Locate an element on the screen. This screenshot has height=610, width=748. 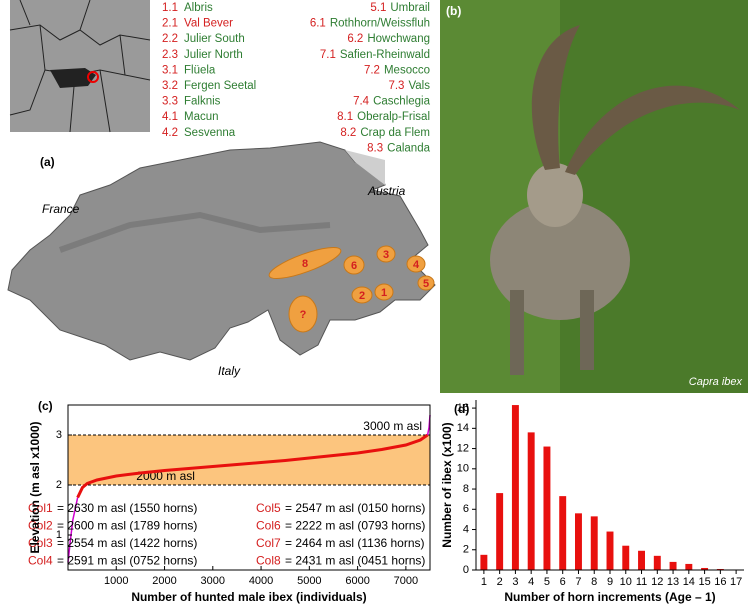
legend-name: Col8 is located at coordinates (268, 561).